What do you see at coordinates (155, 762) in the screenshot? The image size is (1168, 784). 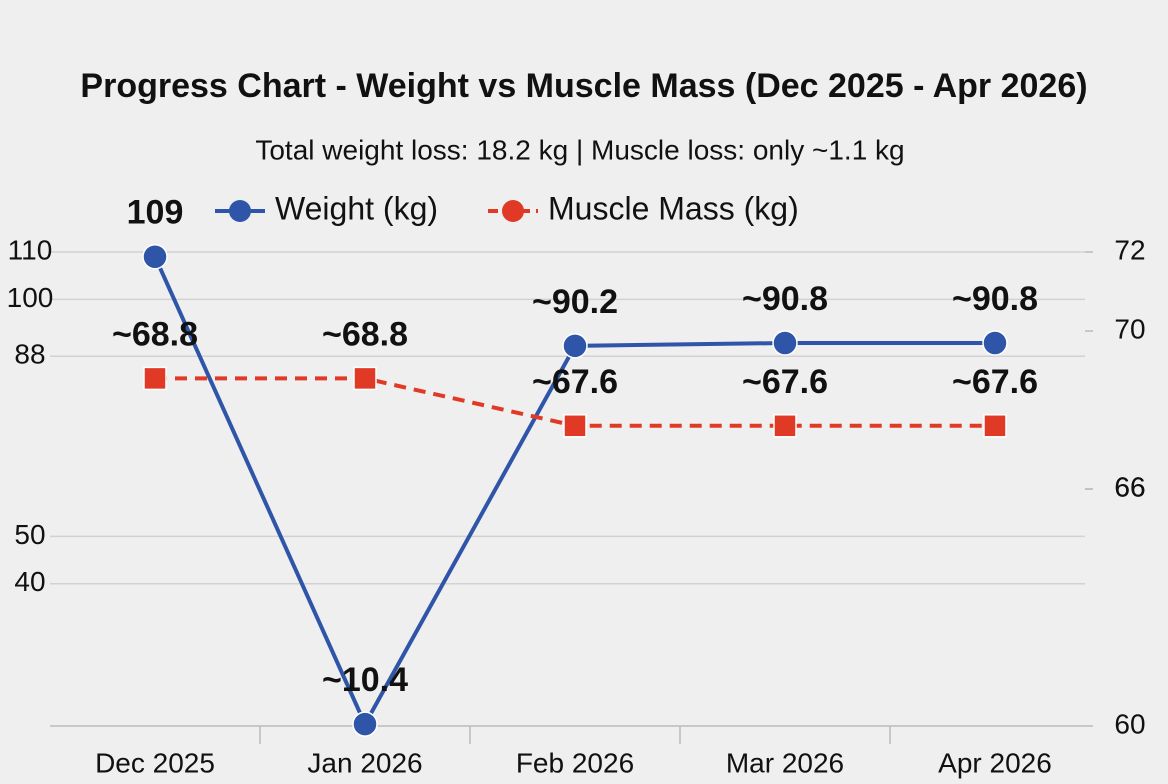 I see `x-tick-label: Dec 2025` at bounding box center [155, 762].